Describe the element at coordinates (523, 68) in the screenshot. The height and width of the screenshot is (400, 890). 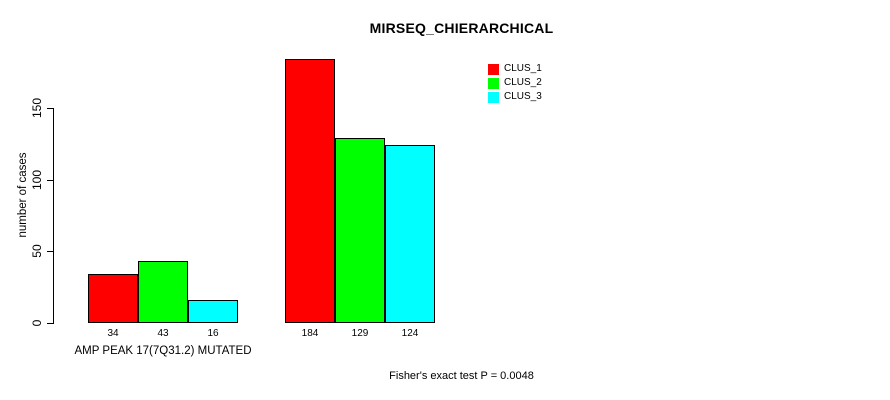
I see `legend-label-clus_1: CLUS_1` at that location.